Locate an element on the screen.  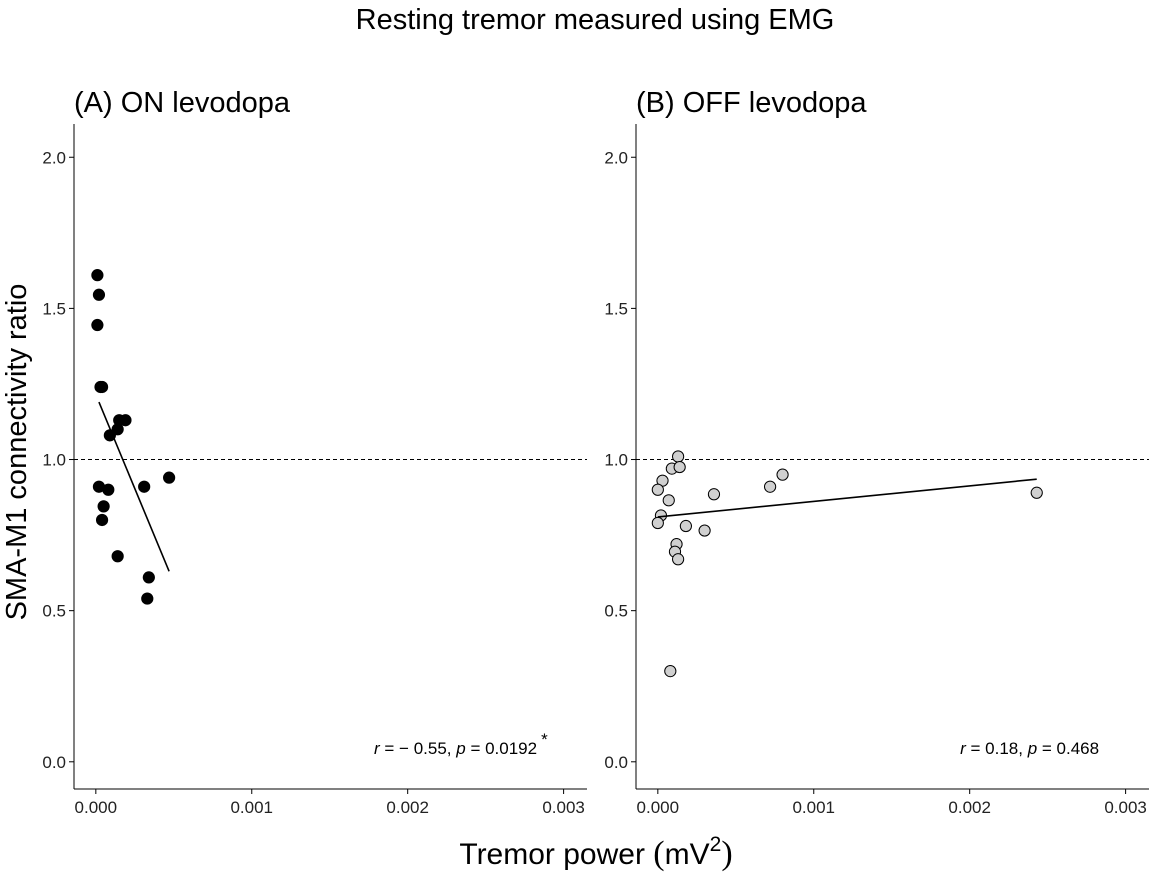
significance-asterisk: * is located at coordinates (544, 739).